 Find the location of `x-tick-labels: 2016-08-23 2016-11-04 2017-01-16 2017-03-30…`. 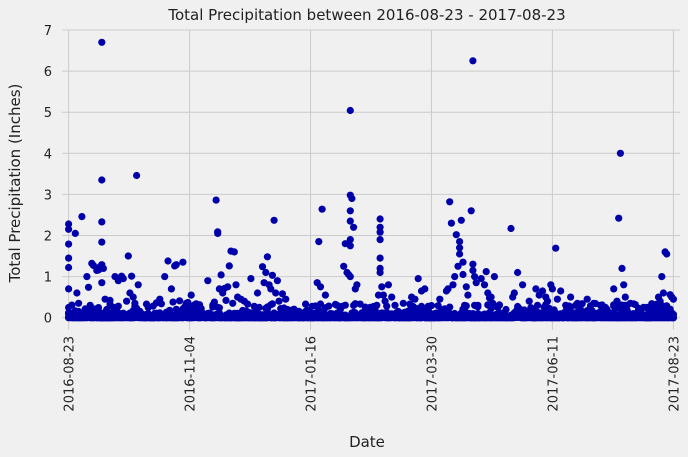

x-tick-labels: 2016-08-23 2016-11-04 2017-01-16 2017-03-30… is located at coordinates (373, 374).